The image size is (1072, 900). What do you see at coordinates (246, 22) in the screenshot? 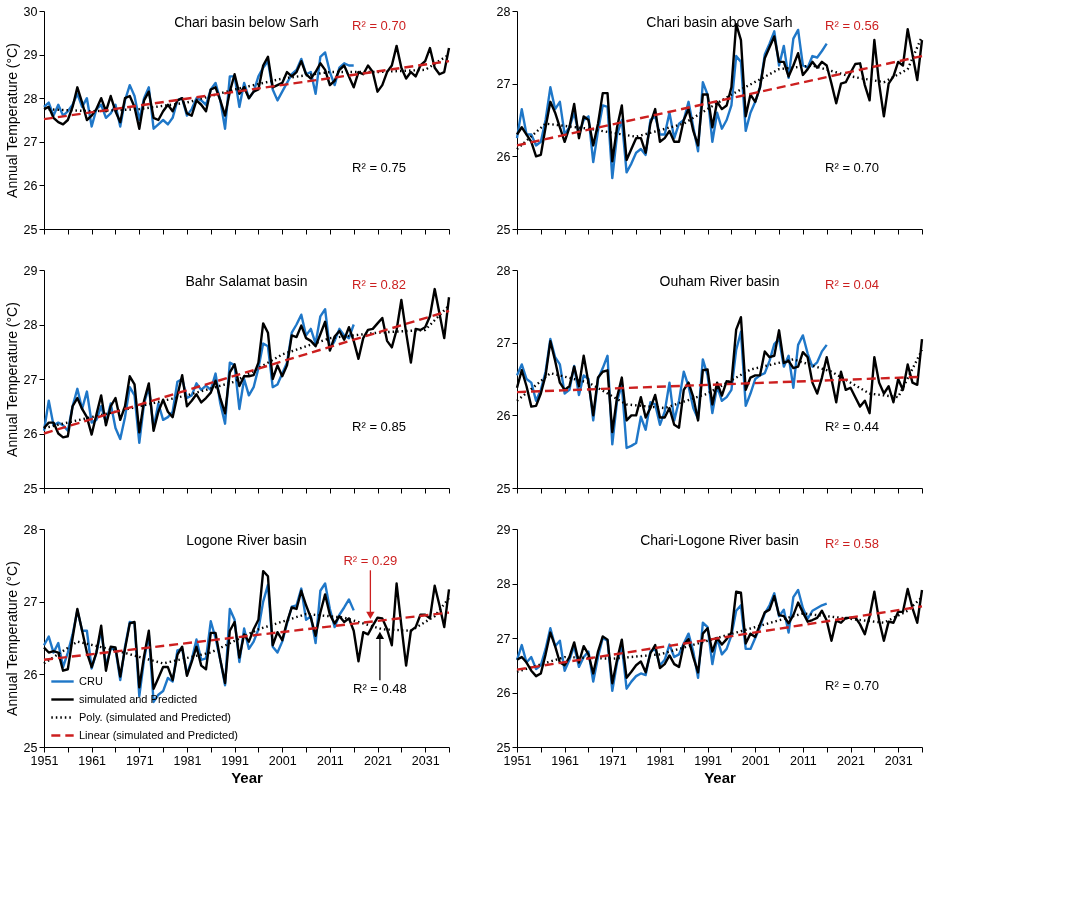
I see `chart-title: Chari basin below Sarh` at bounding box center [246, 22].